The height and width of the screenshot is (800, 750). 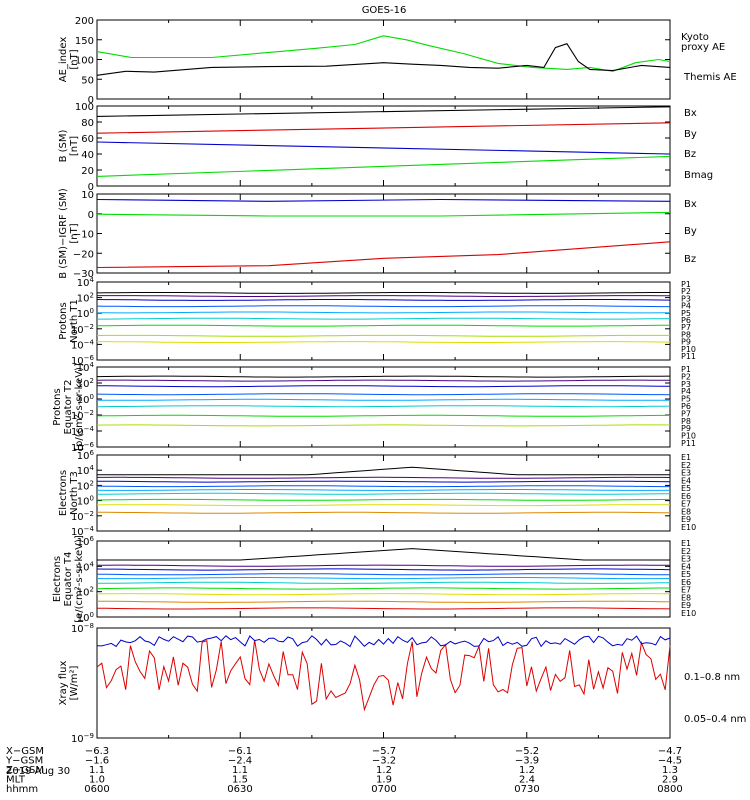 What do you see at coordinates (97, 751) in the screenshot?
I see `x-axis-value: −6.3` at bounding box center [97, 751].